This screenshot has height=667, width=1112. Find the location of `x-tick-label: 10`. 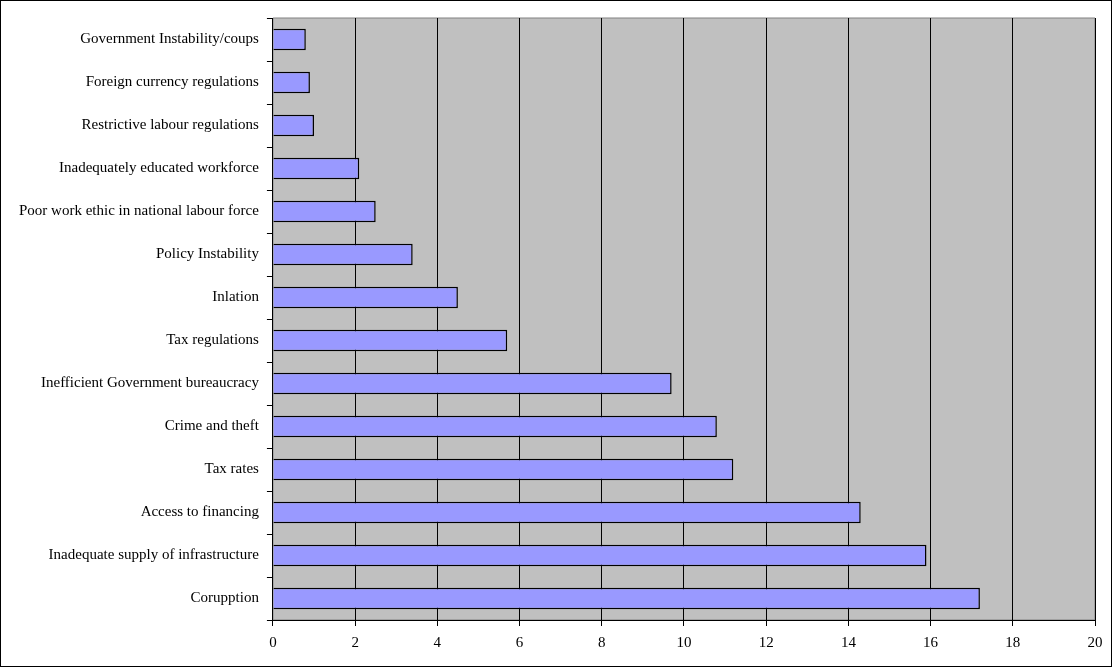

x-tick-label: 10 is located at coordinates (684, 641).